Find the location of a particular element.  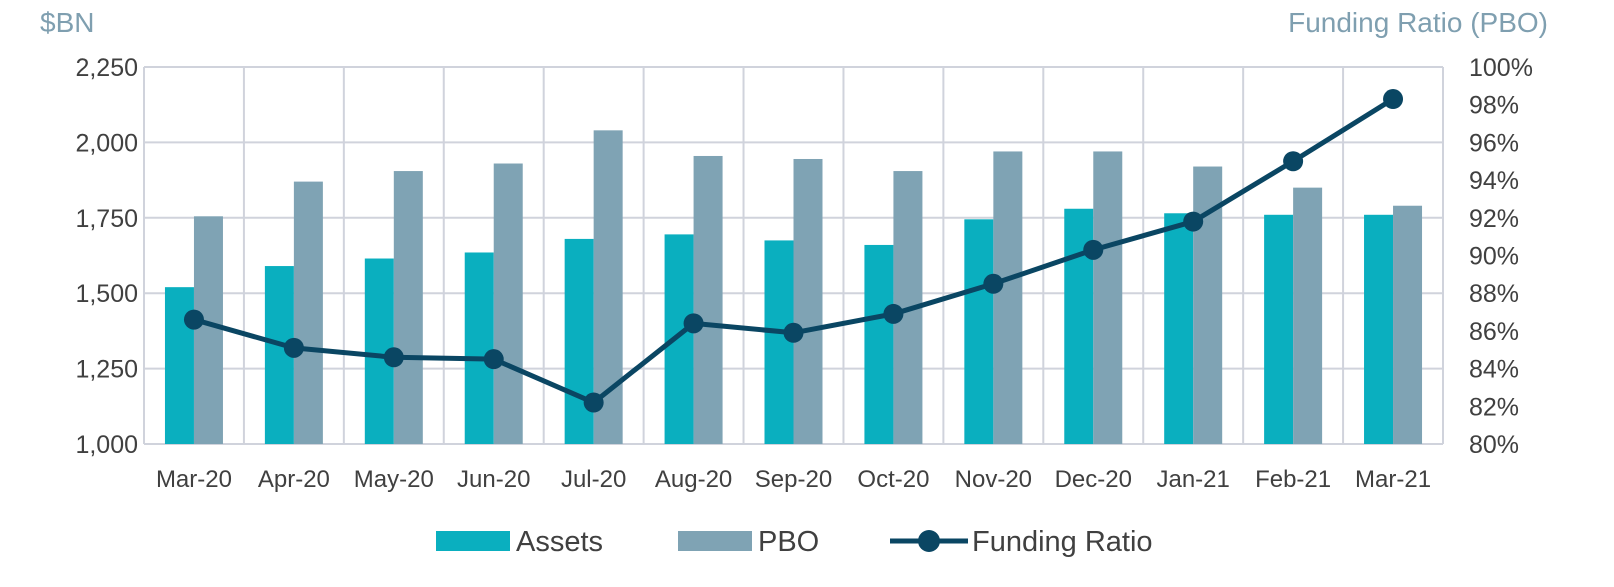

x-tick-label: May-20 is located at coordinates (394, 479).